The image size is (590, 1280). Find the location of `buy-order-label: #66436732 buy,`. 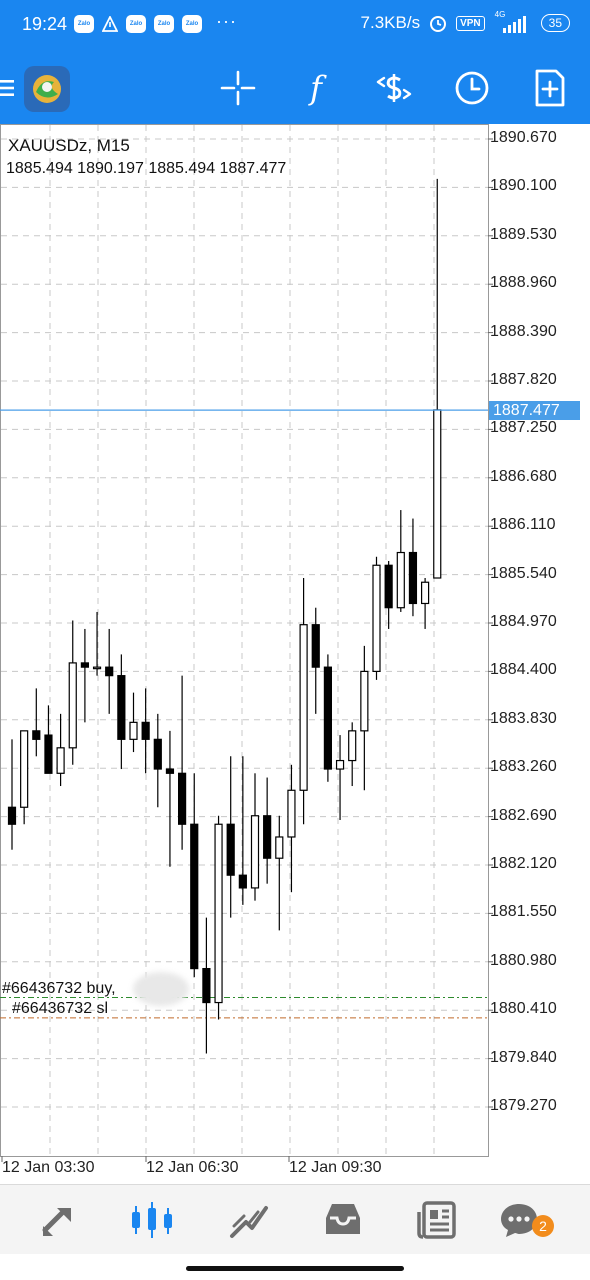

buy-order-label: #66436732 buy, is located at coordinates (59, 988).